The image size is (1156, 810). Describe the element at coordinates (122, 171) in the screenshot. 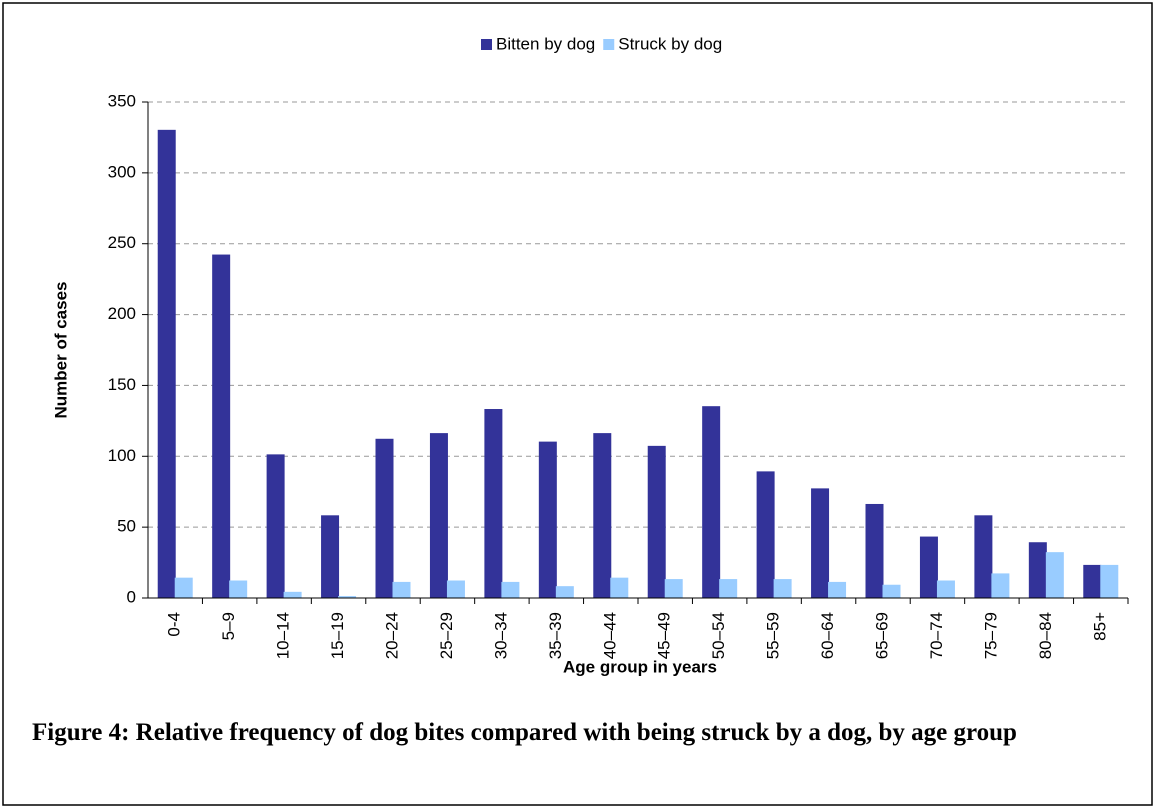

I see `y-tick-label: 300` at that location.